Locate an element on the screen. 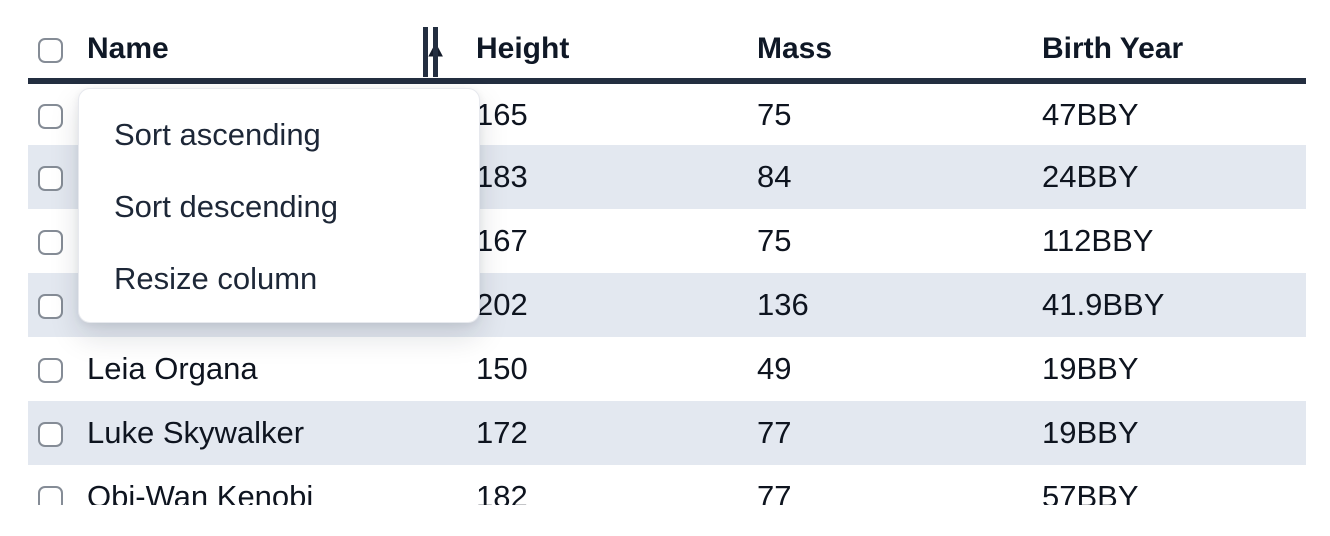 This screenshot has height=536, width=1330. table-row: 165 75 47BBY is located at coordinates (667, 113).